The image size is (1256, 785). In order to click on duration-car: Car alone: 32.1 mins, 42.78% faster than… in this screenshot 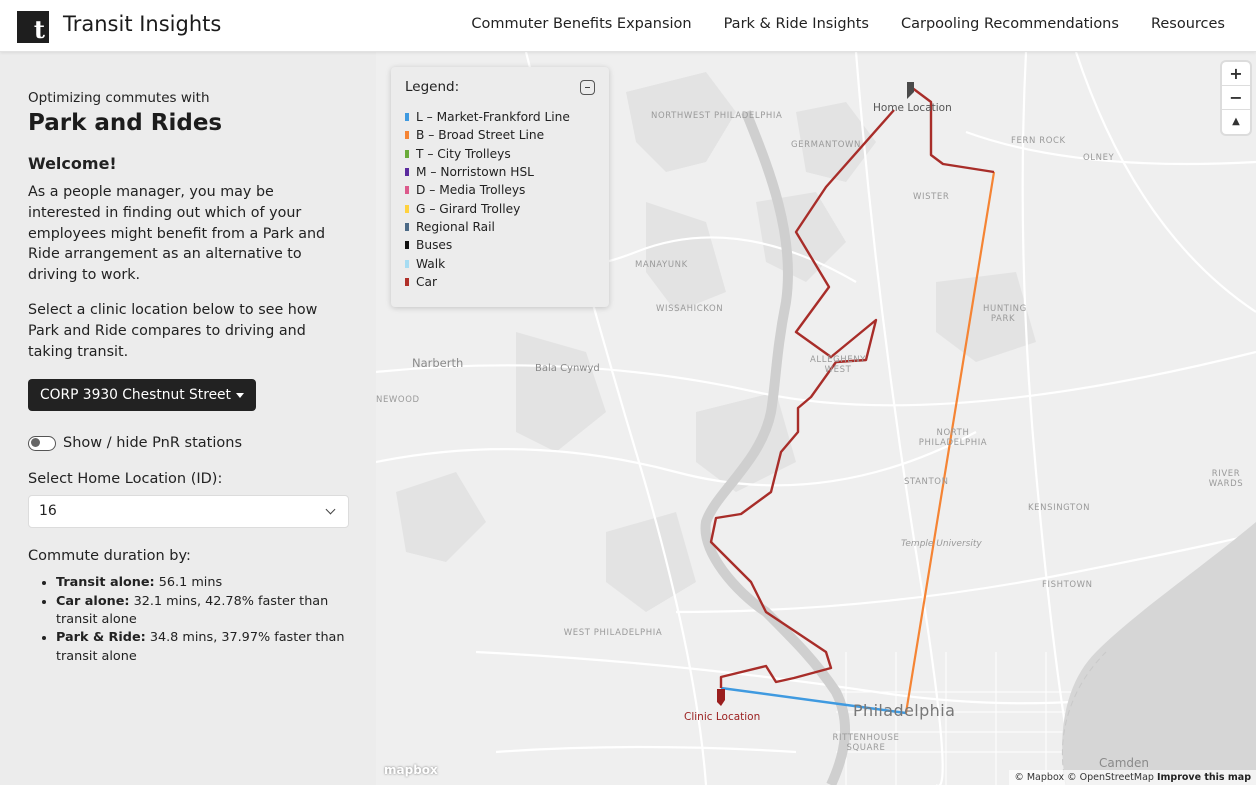, I will do `click(202, 611)`.